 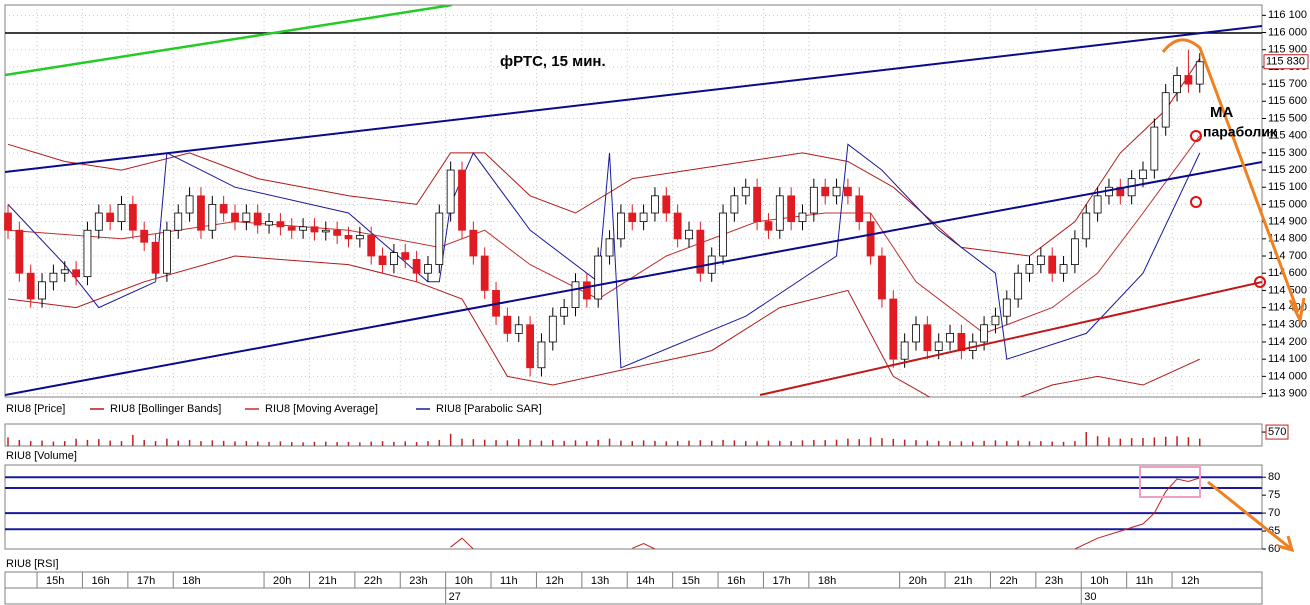 I want to click on y-tick-label: 116 000, so click(x=1287, y=32).